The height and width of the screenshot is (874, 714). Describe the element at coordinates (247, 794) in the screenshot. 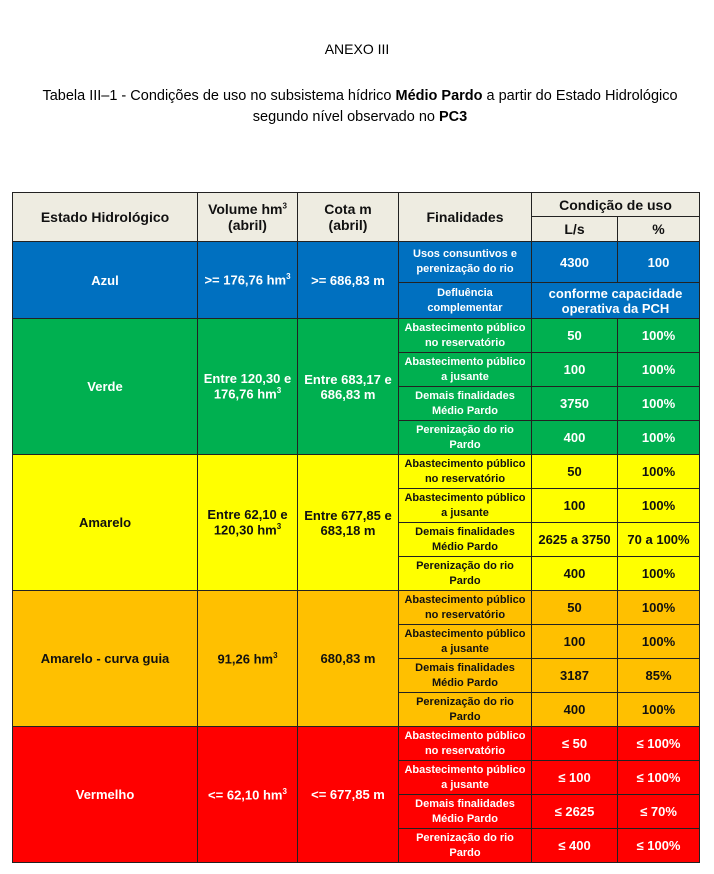

I see `volume-cell: <= 62,10 hm3` at that location.